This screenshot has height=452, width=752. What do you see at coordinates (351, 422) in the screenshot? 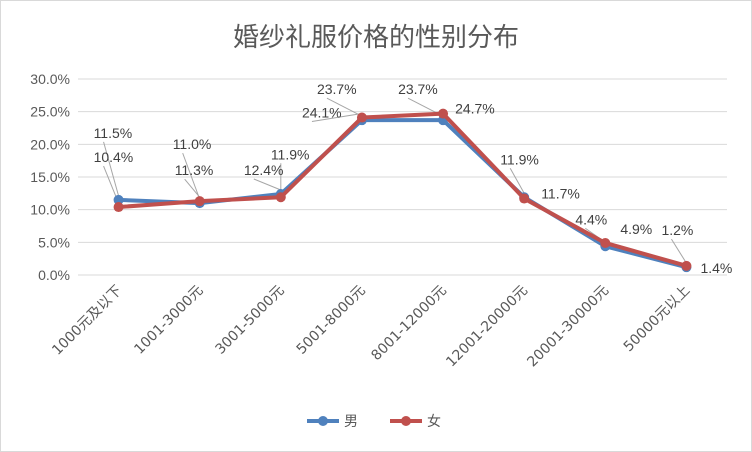
I see `legend-label-male: 男` at bounding box center [351, 422].